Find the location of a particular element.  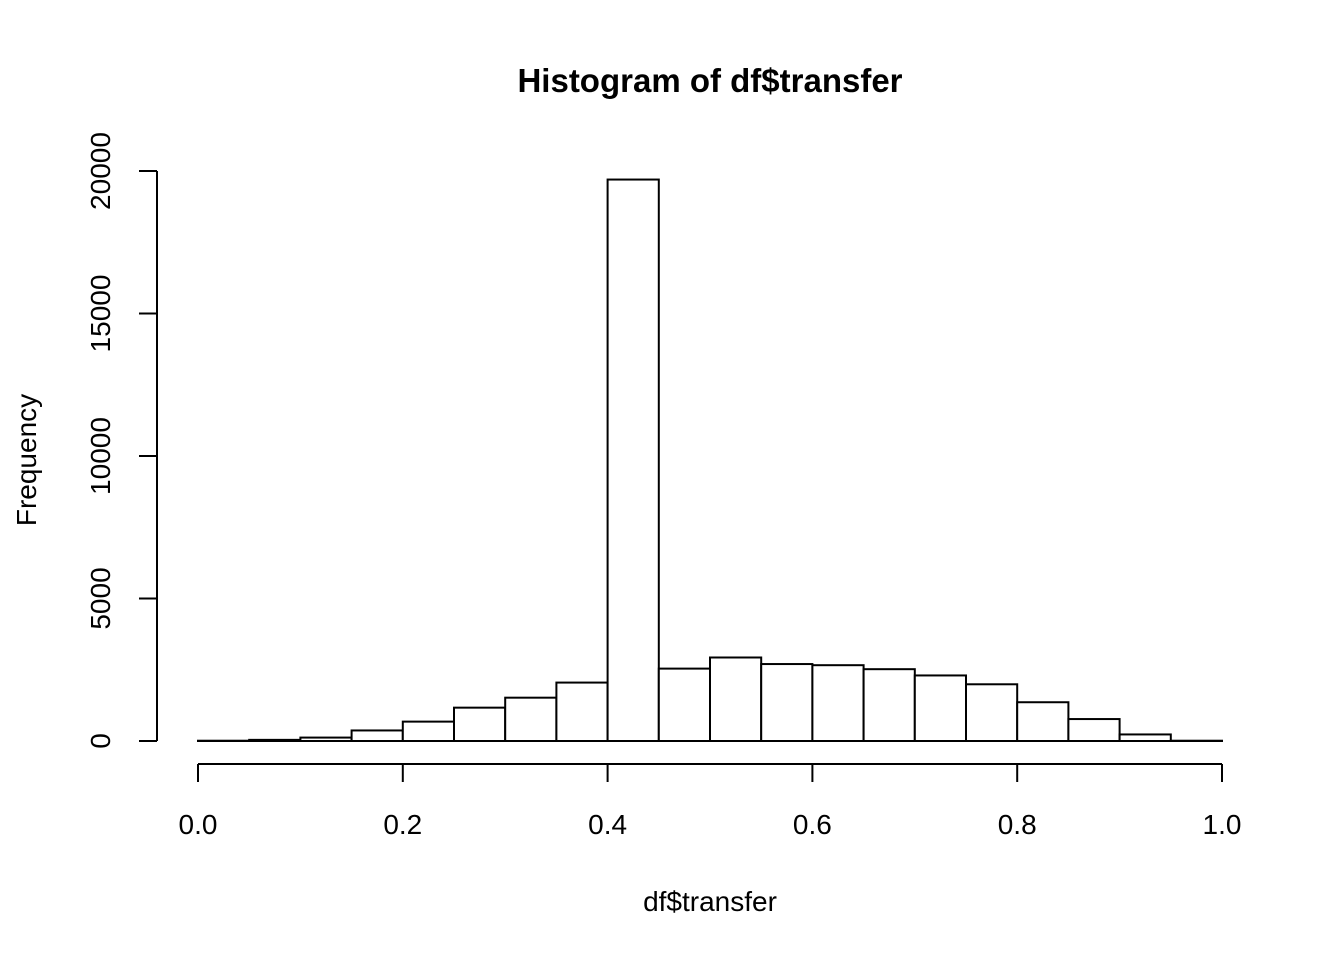

x-tick-label-4: 0.8 is located at coordinates (1017, 824).